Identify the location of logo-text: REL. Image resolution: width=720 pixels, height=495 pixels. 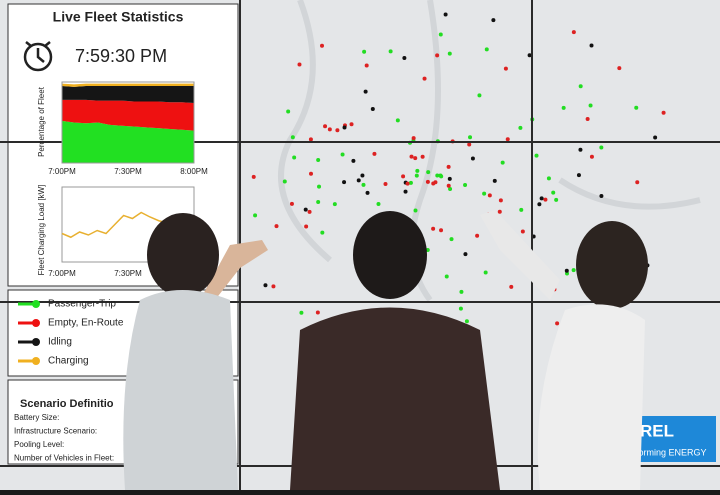
(657, 430).